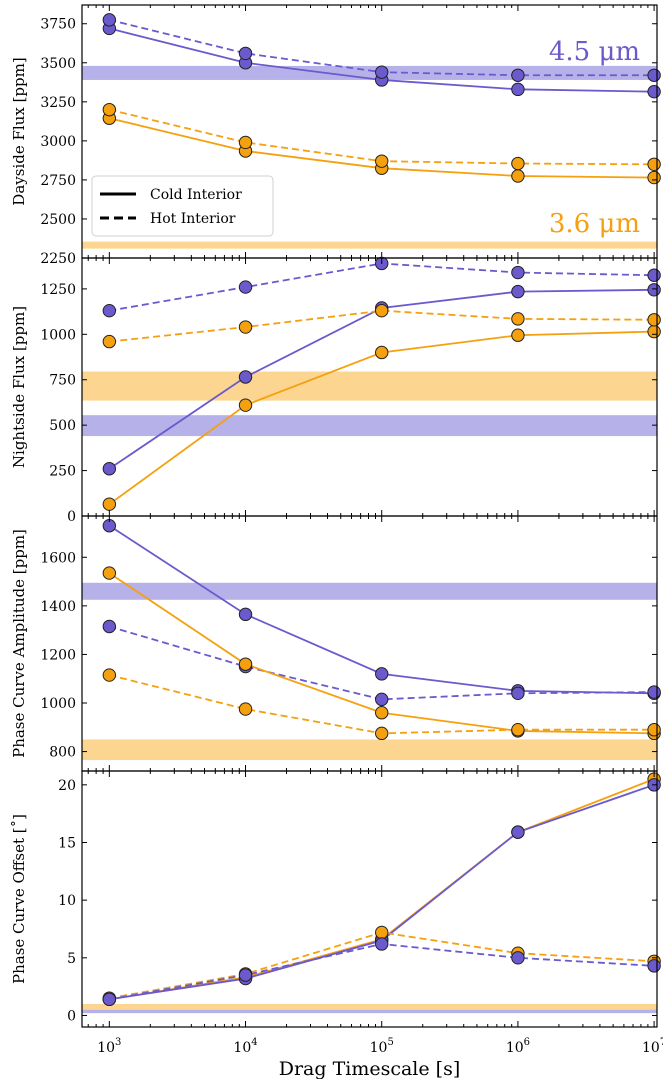 The width and height of the screenshot is (663, 1079). I want to click on y-tick-label: 750, so click(62, 381).